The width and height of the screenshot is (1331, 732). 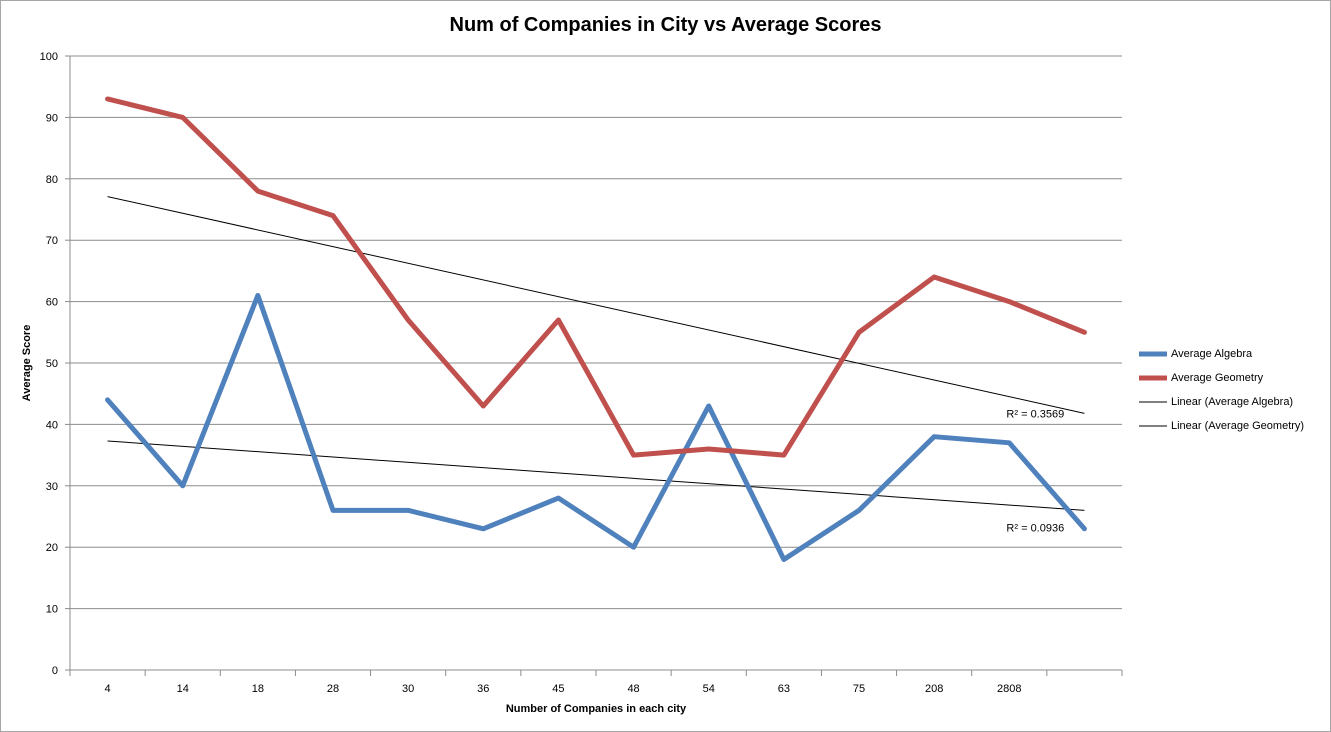 I want to click on legend-swatch-algebra, so click(x=1153, y=354).